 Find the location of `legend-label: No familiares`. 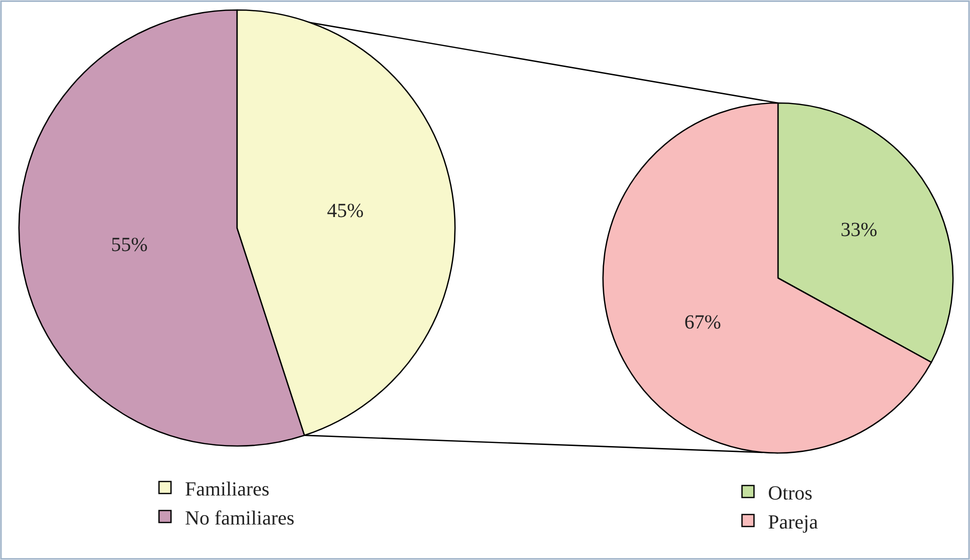

legend-label: No familiares is located at coordinates (240, 518).